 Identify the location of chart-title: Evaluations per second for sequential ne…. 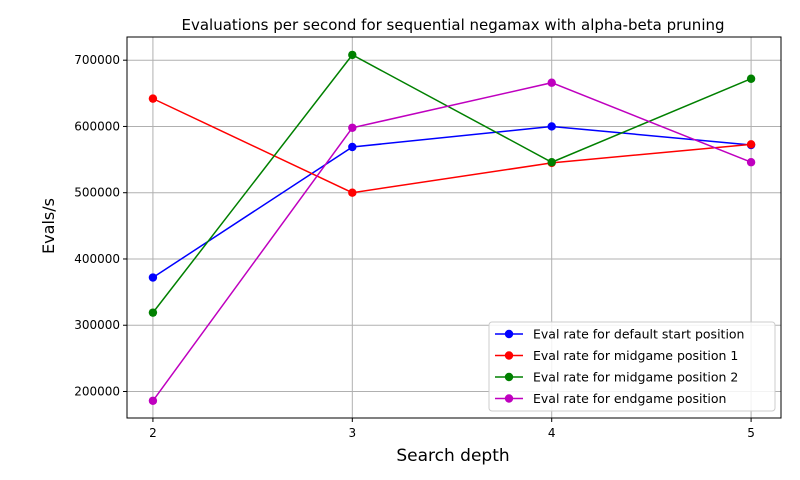
(452, 25).